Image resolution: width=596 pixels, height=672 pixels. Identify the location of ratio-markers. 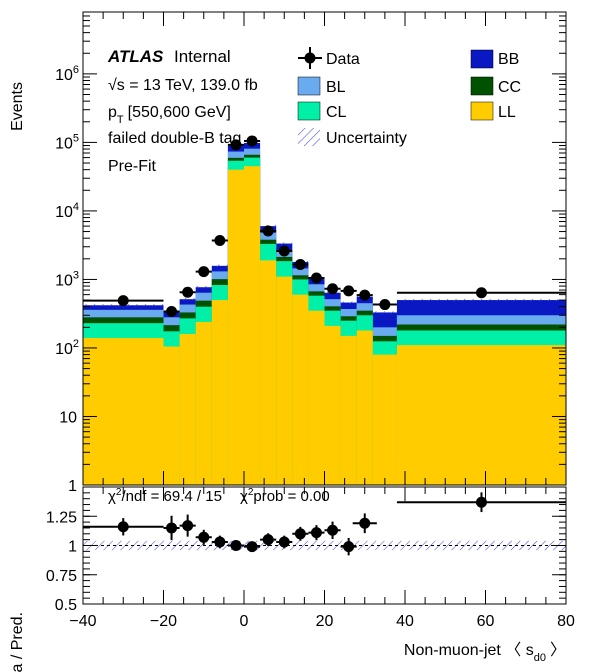
(324, 524).